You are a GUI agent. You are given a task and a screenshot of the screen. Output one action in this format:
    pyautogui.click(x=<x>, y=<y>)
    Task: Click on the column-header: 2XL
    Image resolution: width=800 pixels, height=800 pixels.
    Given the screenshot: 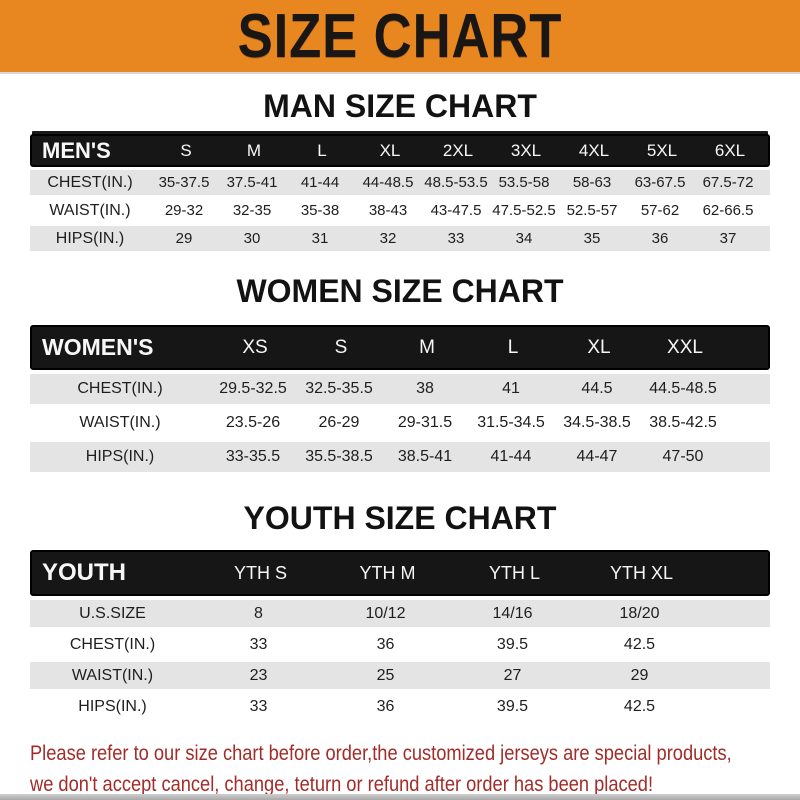 What is the action you would take?
    pyautogui.click(x=458, y=150)
    